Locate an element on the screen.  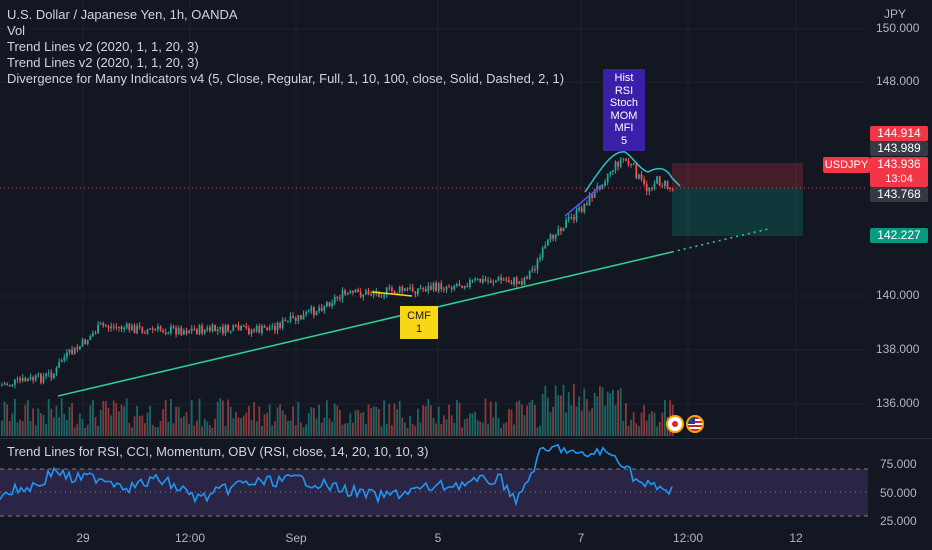
stop-price-label: 142.227 is located at coordinates (899, 235).